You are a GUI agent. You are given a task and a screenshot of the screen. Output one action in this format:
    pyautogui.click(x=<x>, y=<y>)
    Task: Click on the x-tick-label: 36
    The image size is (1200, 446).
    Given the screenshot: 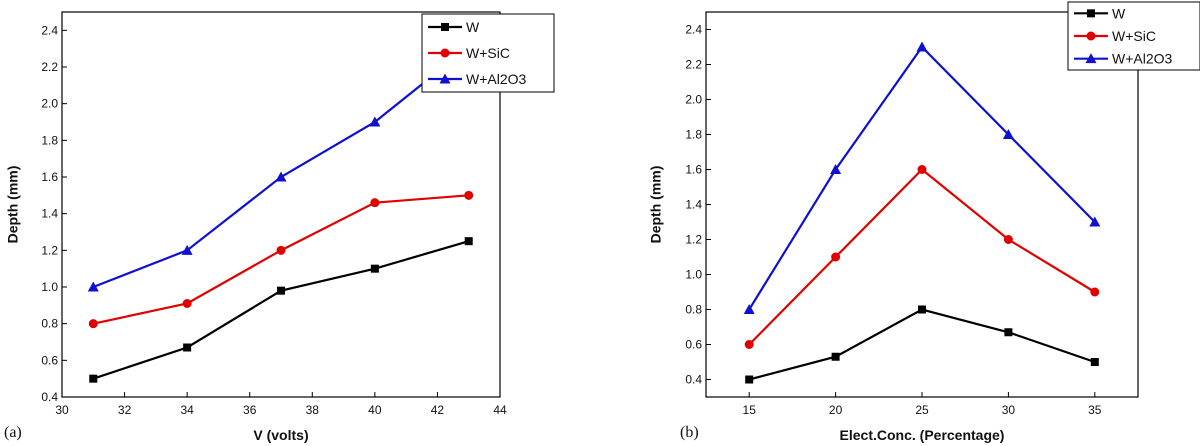 What is the action you would take?
    pyautogui.click(x=250, y=410)
    